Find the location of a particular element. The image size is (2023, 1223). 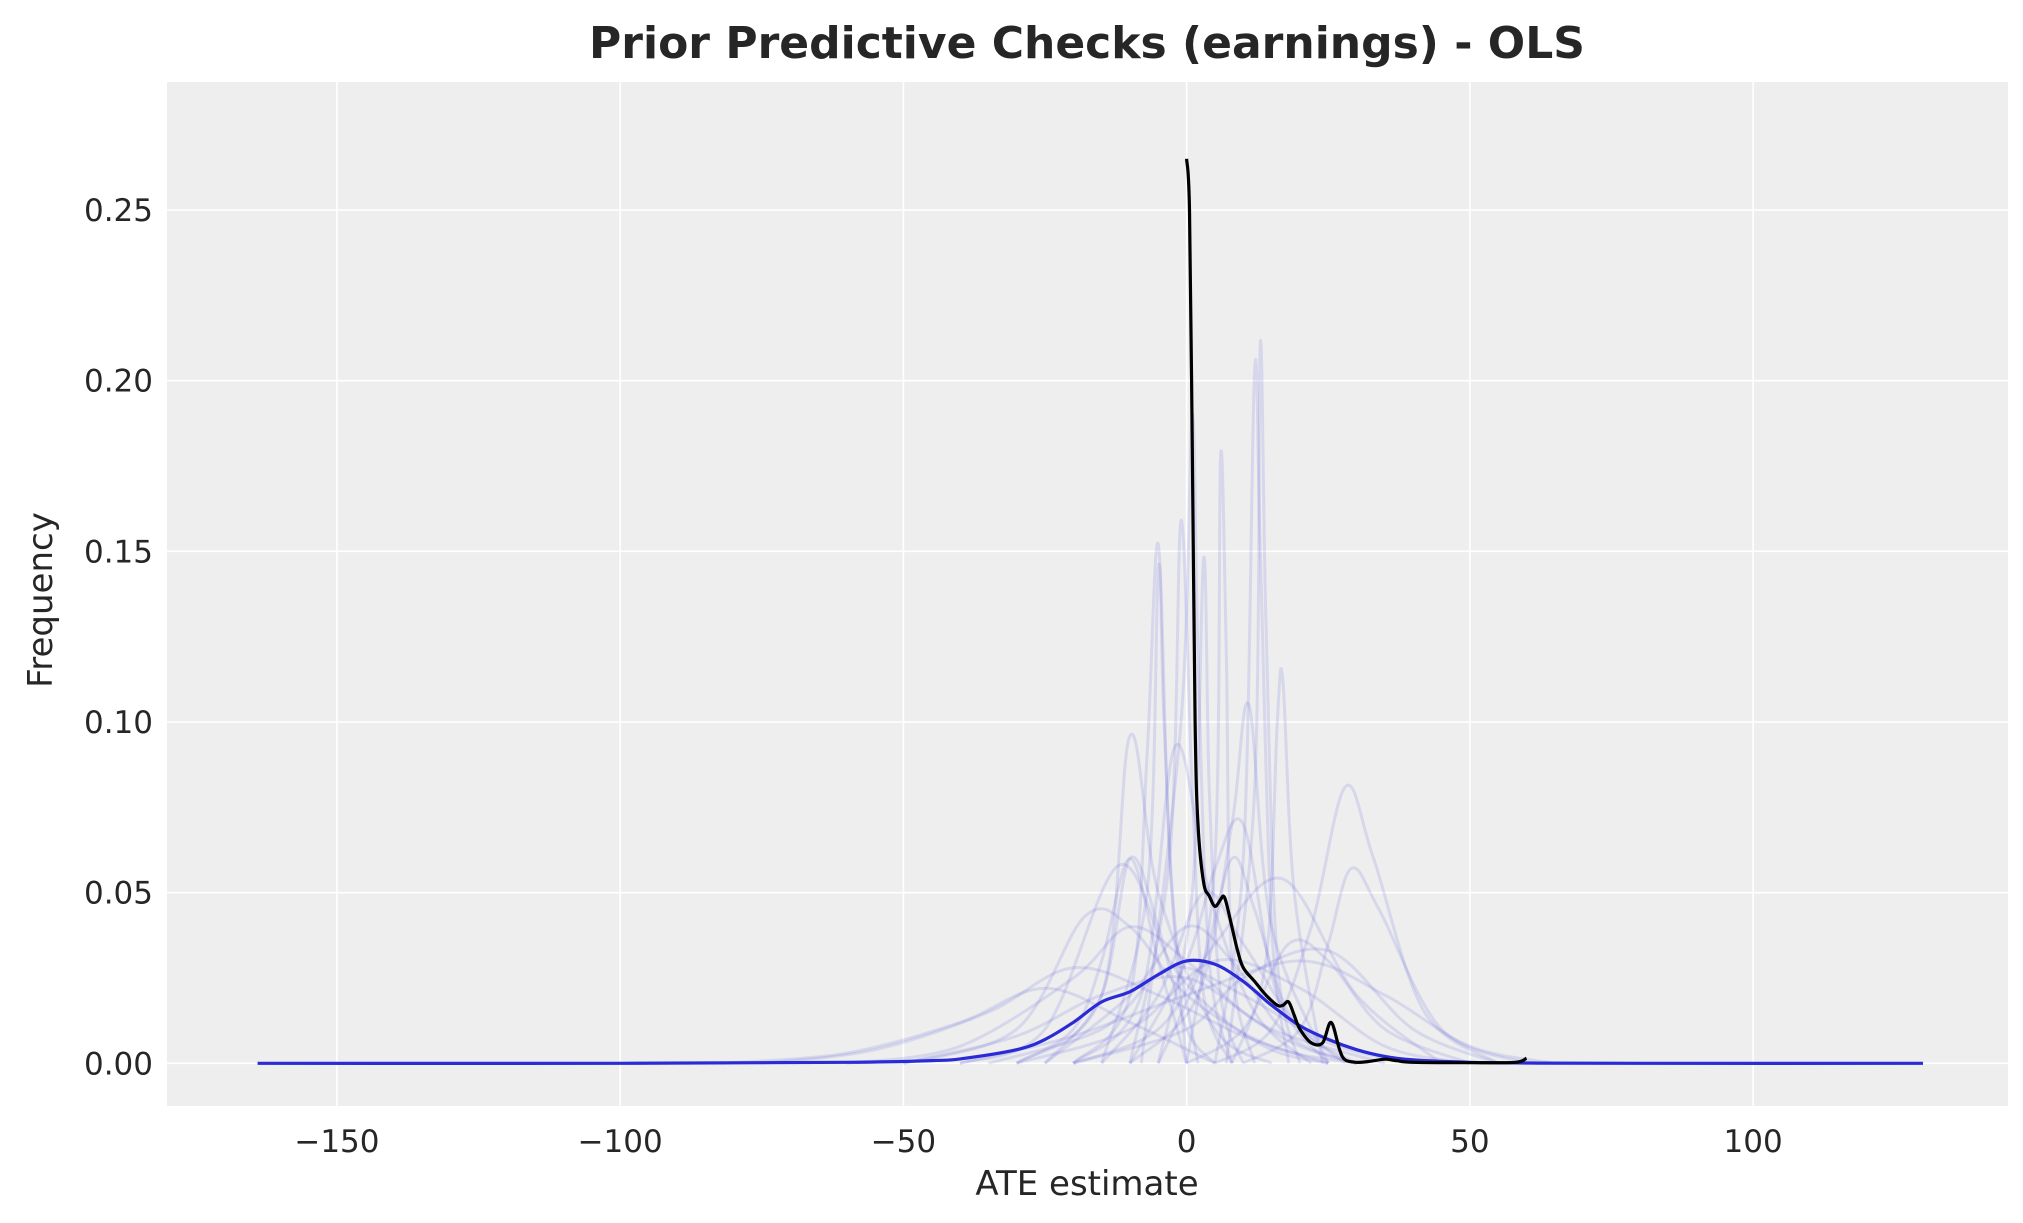

y-tick-label: 0.20 is located at coordinates (118, 382).